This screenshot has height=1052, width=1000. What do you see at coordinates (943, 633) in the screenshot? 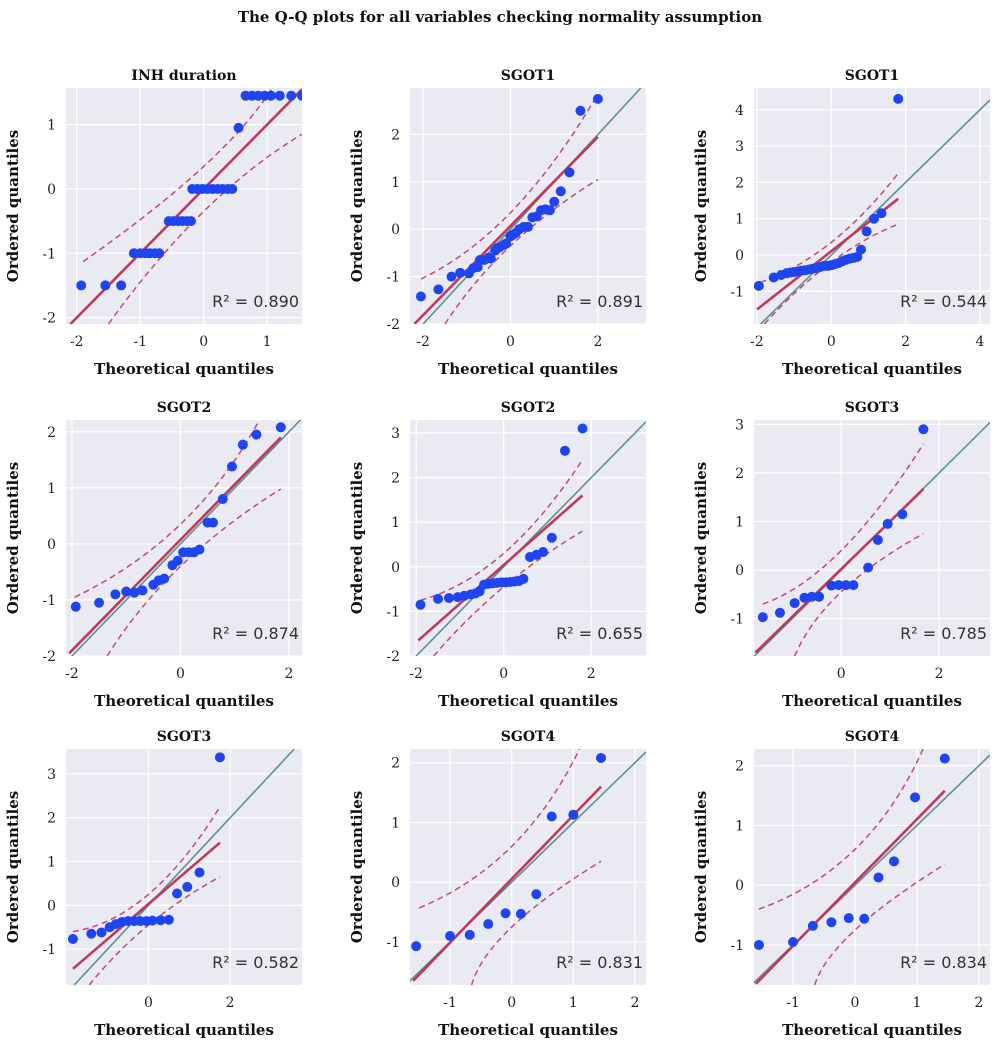
I see `r-squared-label: R² = 0.785` at bounding box center [943, 633].